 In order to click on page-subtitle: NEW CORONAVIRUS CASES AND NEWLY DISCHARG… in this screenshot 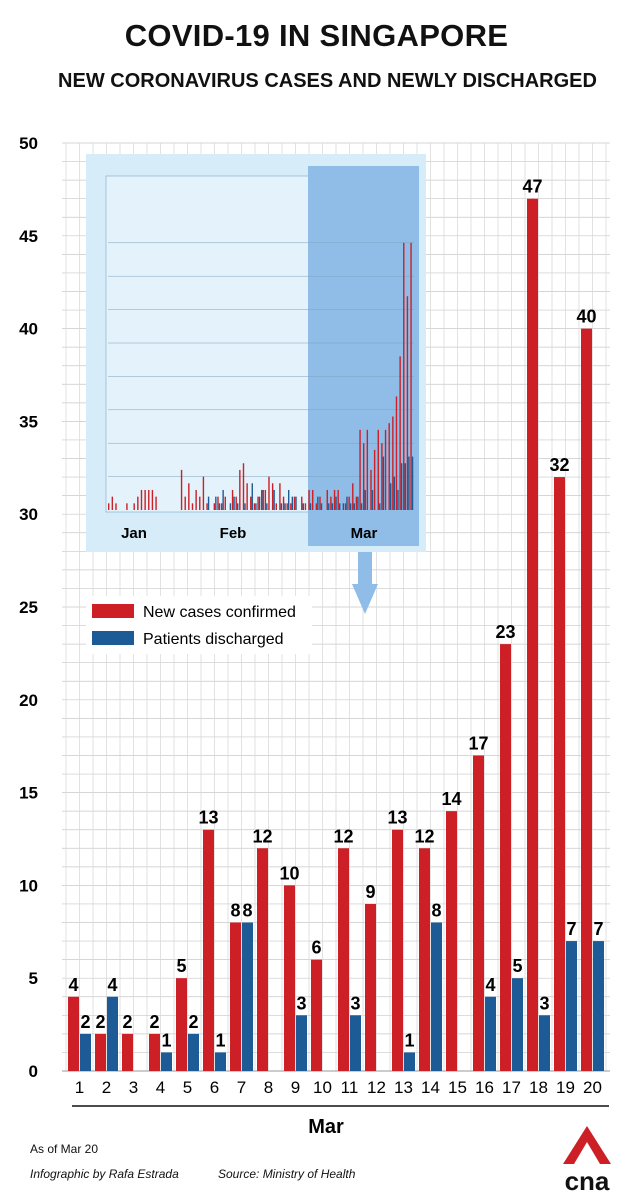, I will do `click(327, 81)`.